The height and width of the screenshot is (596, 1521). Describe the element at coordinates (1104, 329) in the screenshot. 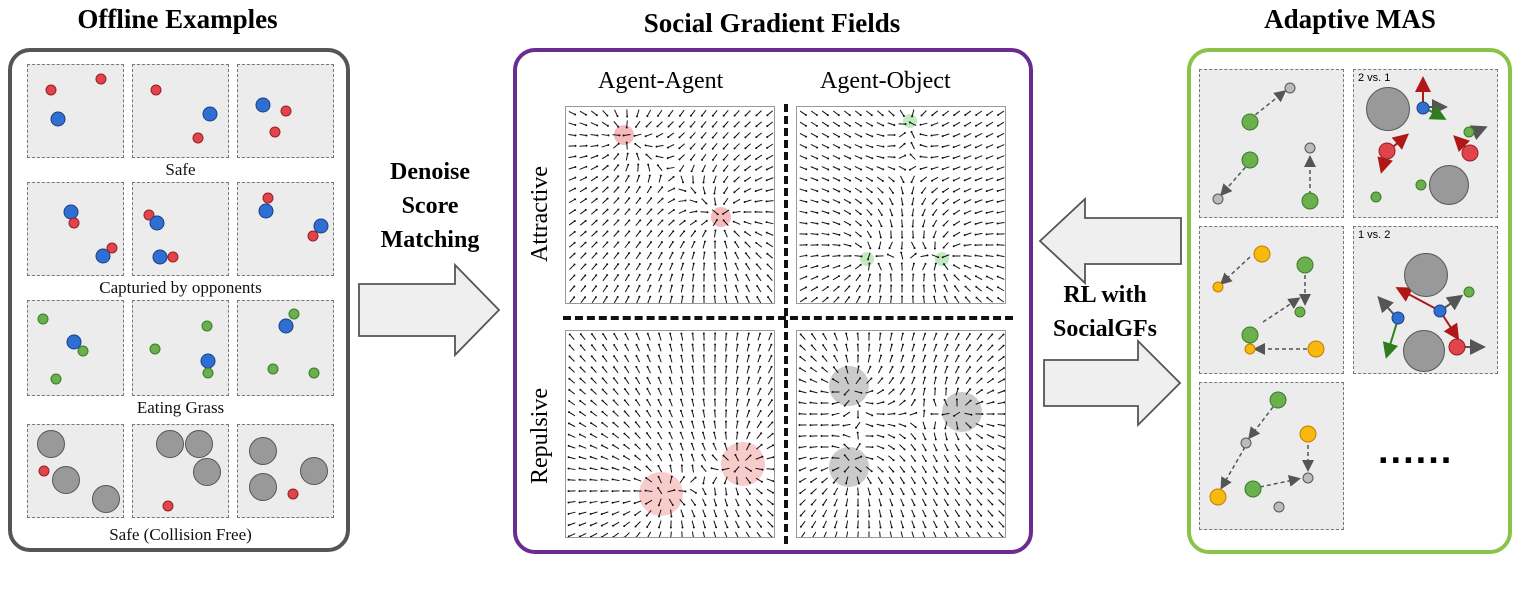

I see `rl-line-2: SocialGFs` at that location.